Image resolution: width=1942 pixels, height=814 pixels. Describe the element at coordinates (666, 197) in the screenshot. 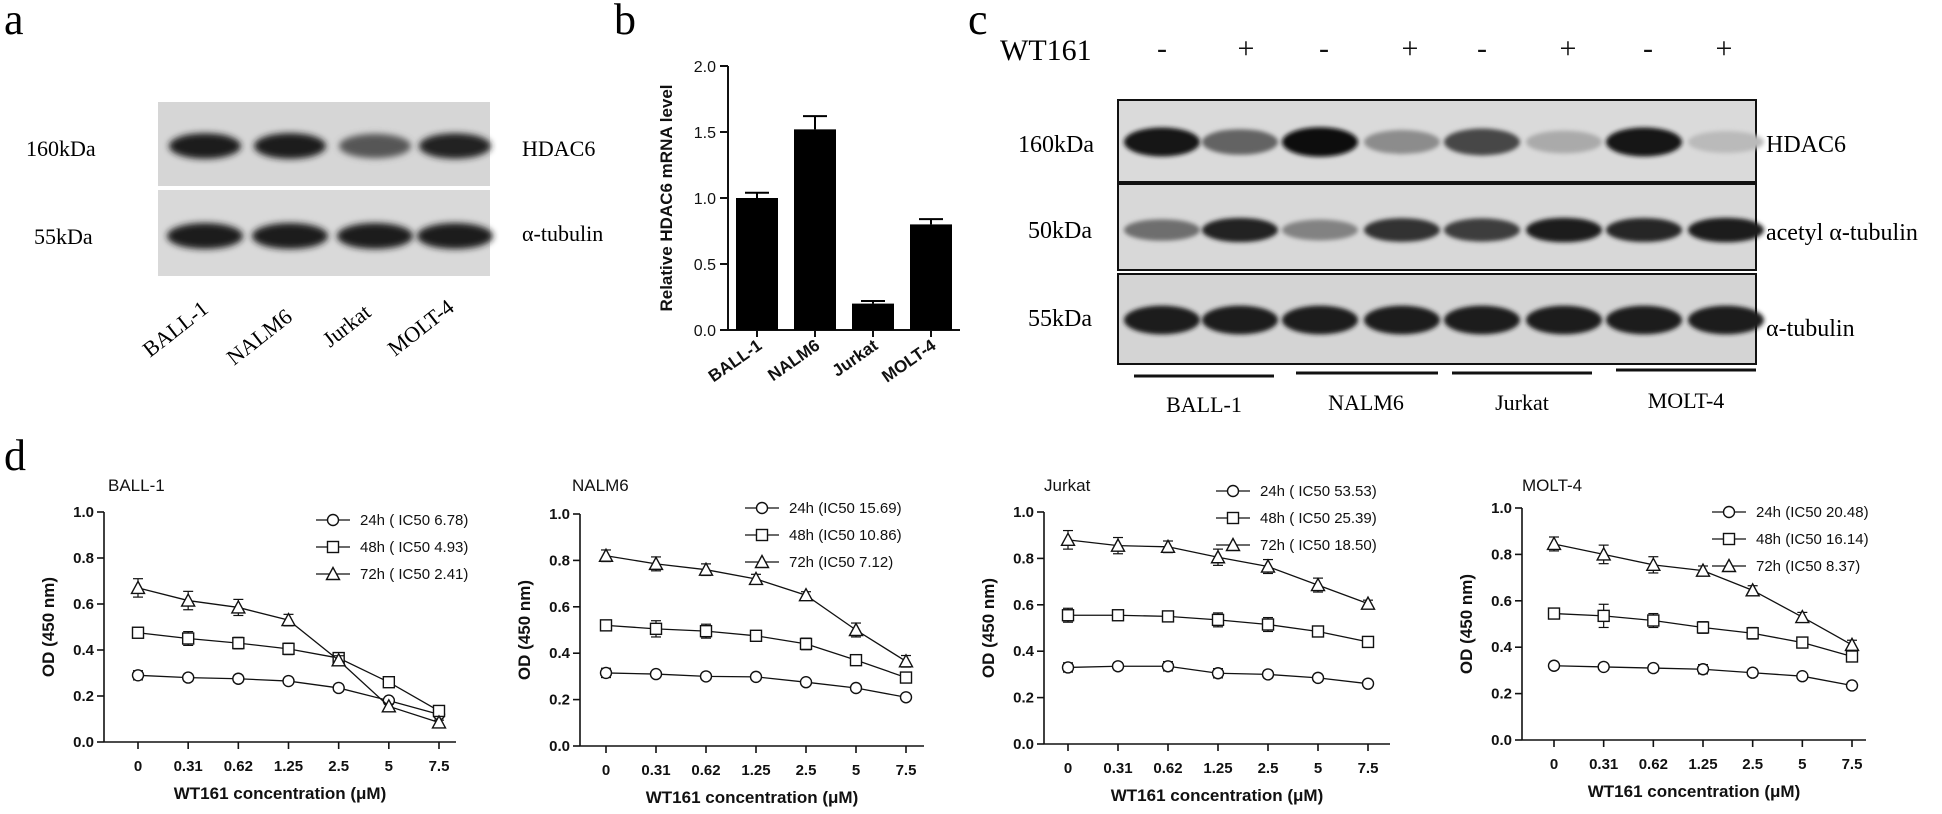

I see `b-y-axis-label: Relative HDAC6 mRNA level` at that location.